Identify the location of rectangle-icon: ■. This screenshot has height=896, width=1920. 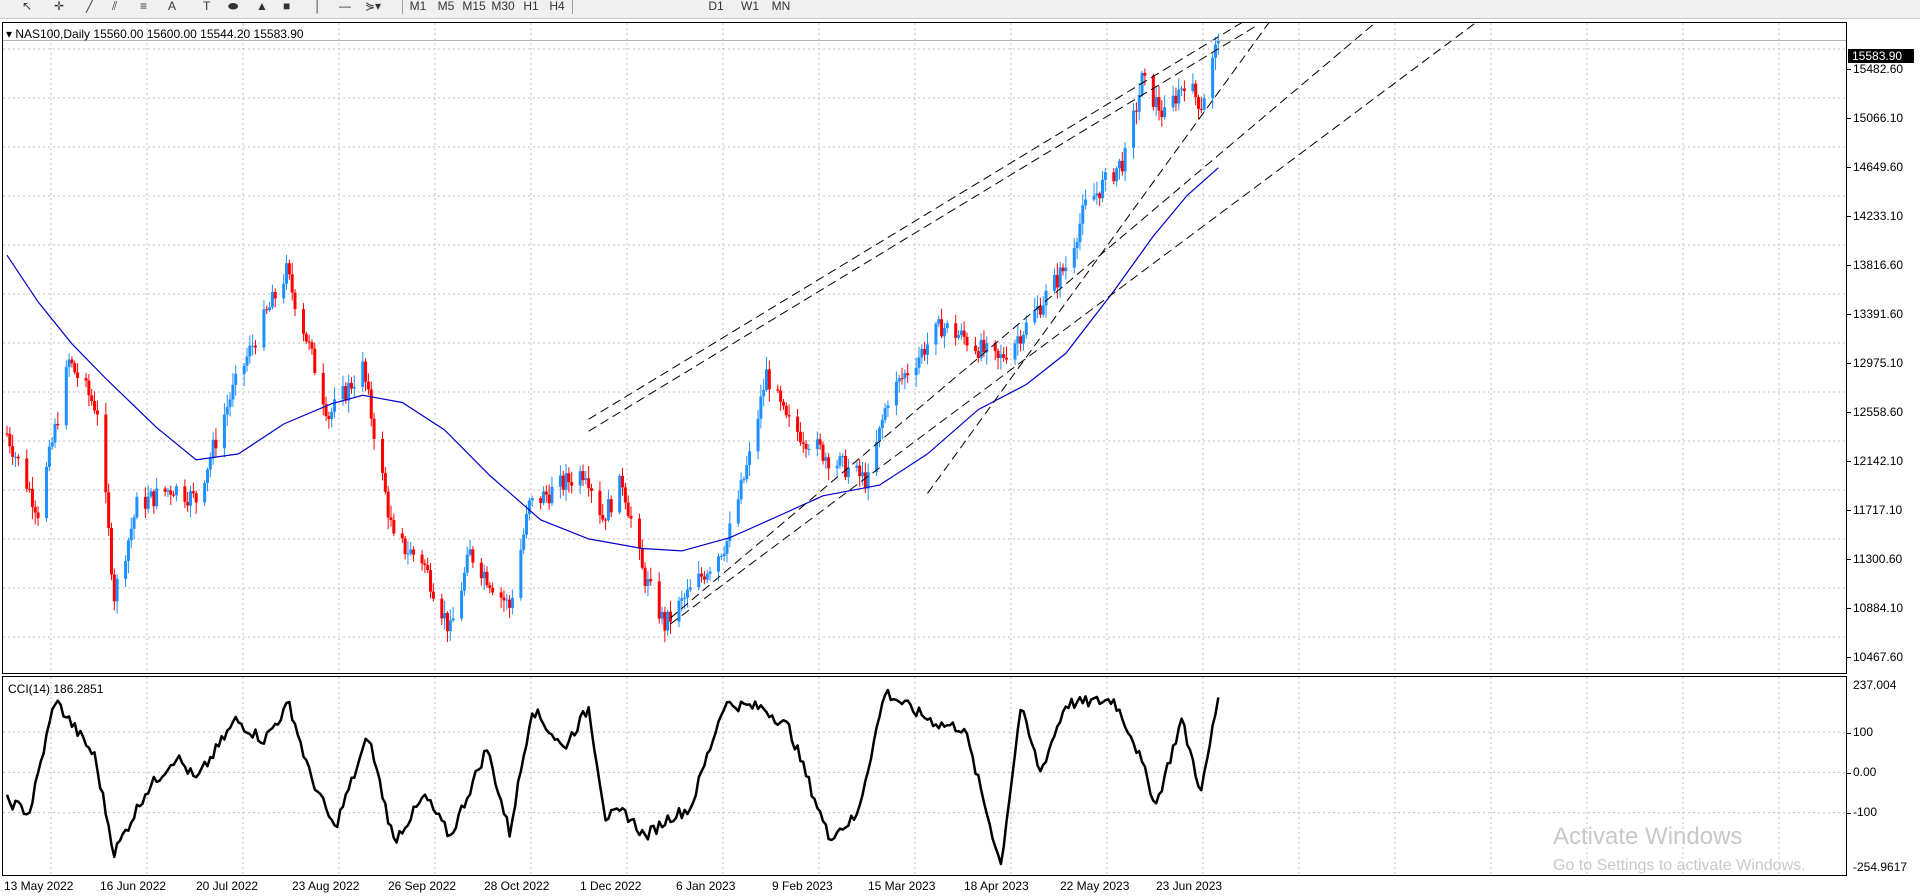
(287, 6).